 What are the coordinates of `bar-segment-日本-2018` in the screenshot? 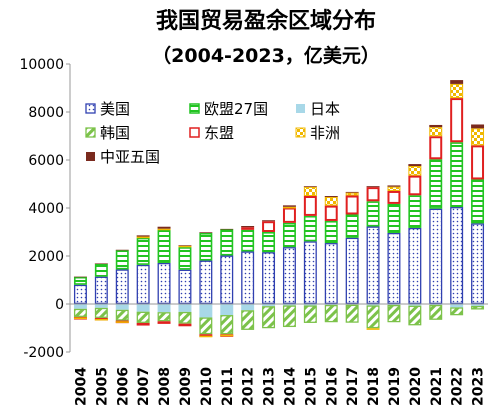 It's located at (373, 305).